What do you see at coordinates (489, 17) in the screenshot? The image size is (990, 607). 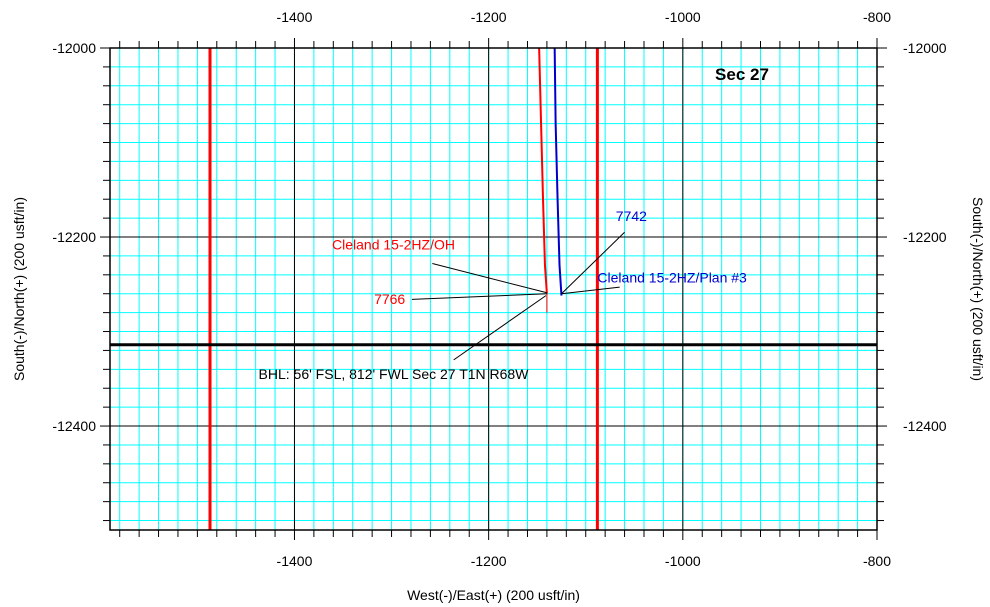 I see `x-tick-label-top: -1200` at bounding box center [489, 17].